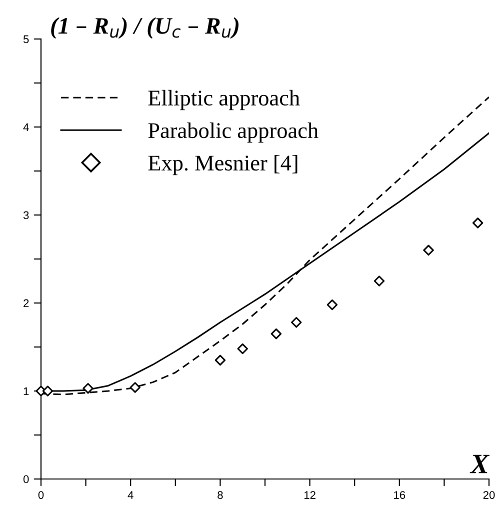  I want to click on y-tick-label: 1, so click(26, 391).